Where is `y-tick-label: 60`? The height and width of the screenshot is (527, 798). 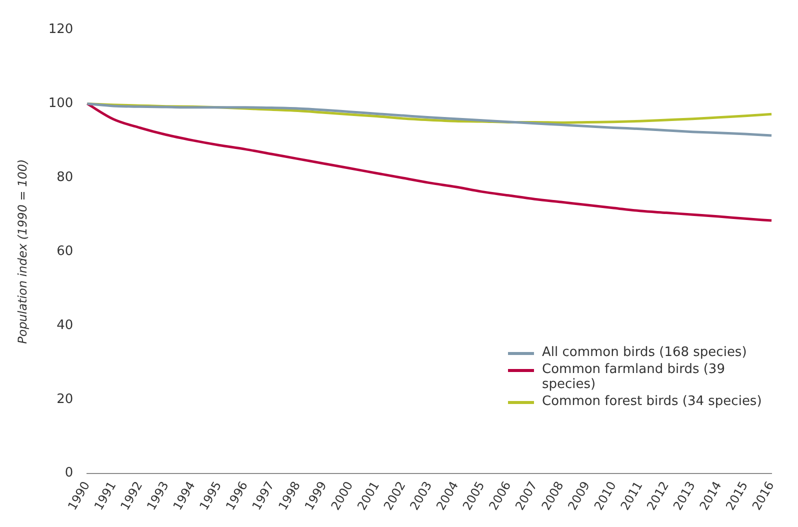
y-tick-label: 60 is located at coordinates (65, 251).